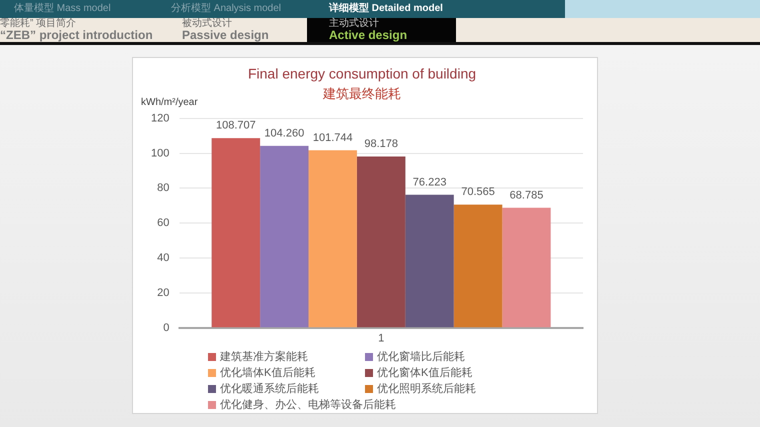 The height and width of the screenshot is (427, 760). What do you see at coordinates (163, 258) in the screenshot?
I see `y-tick-label: 40` at bounding box center [163, 258].